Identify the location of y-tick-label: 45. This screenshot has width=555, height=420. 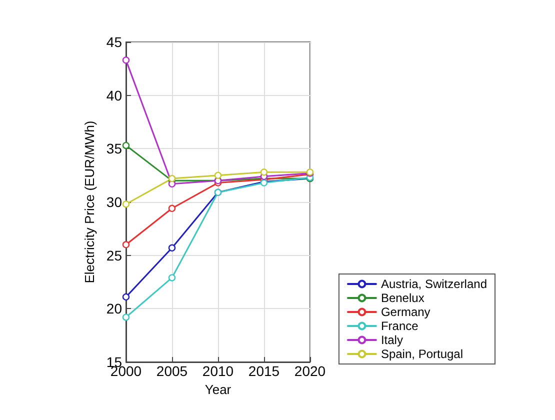
(114, 42).